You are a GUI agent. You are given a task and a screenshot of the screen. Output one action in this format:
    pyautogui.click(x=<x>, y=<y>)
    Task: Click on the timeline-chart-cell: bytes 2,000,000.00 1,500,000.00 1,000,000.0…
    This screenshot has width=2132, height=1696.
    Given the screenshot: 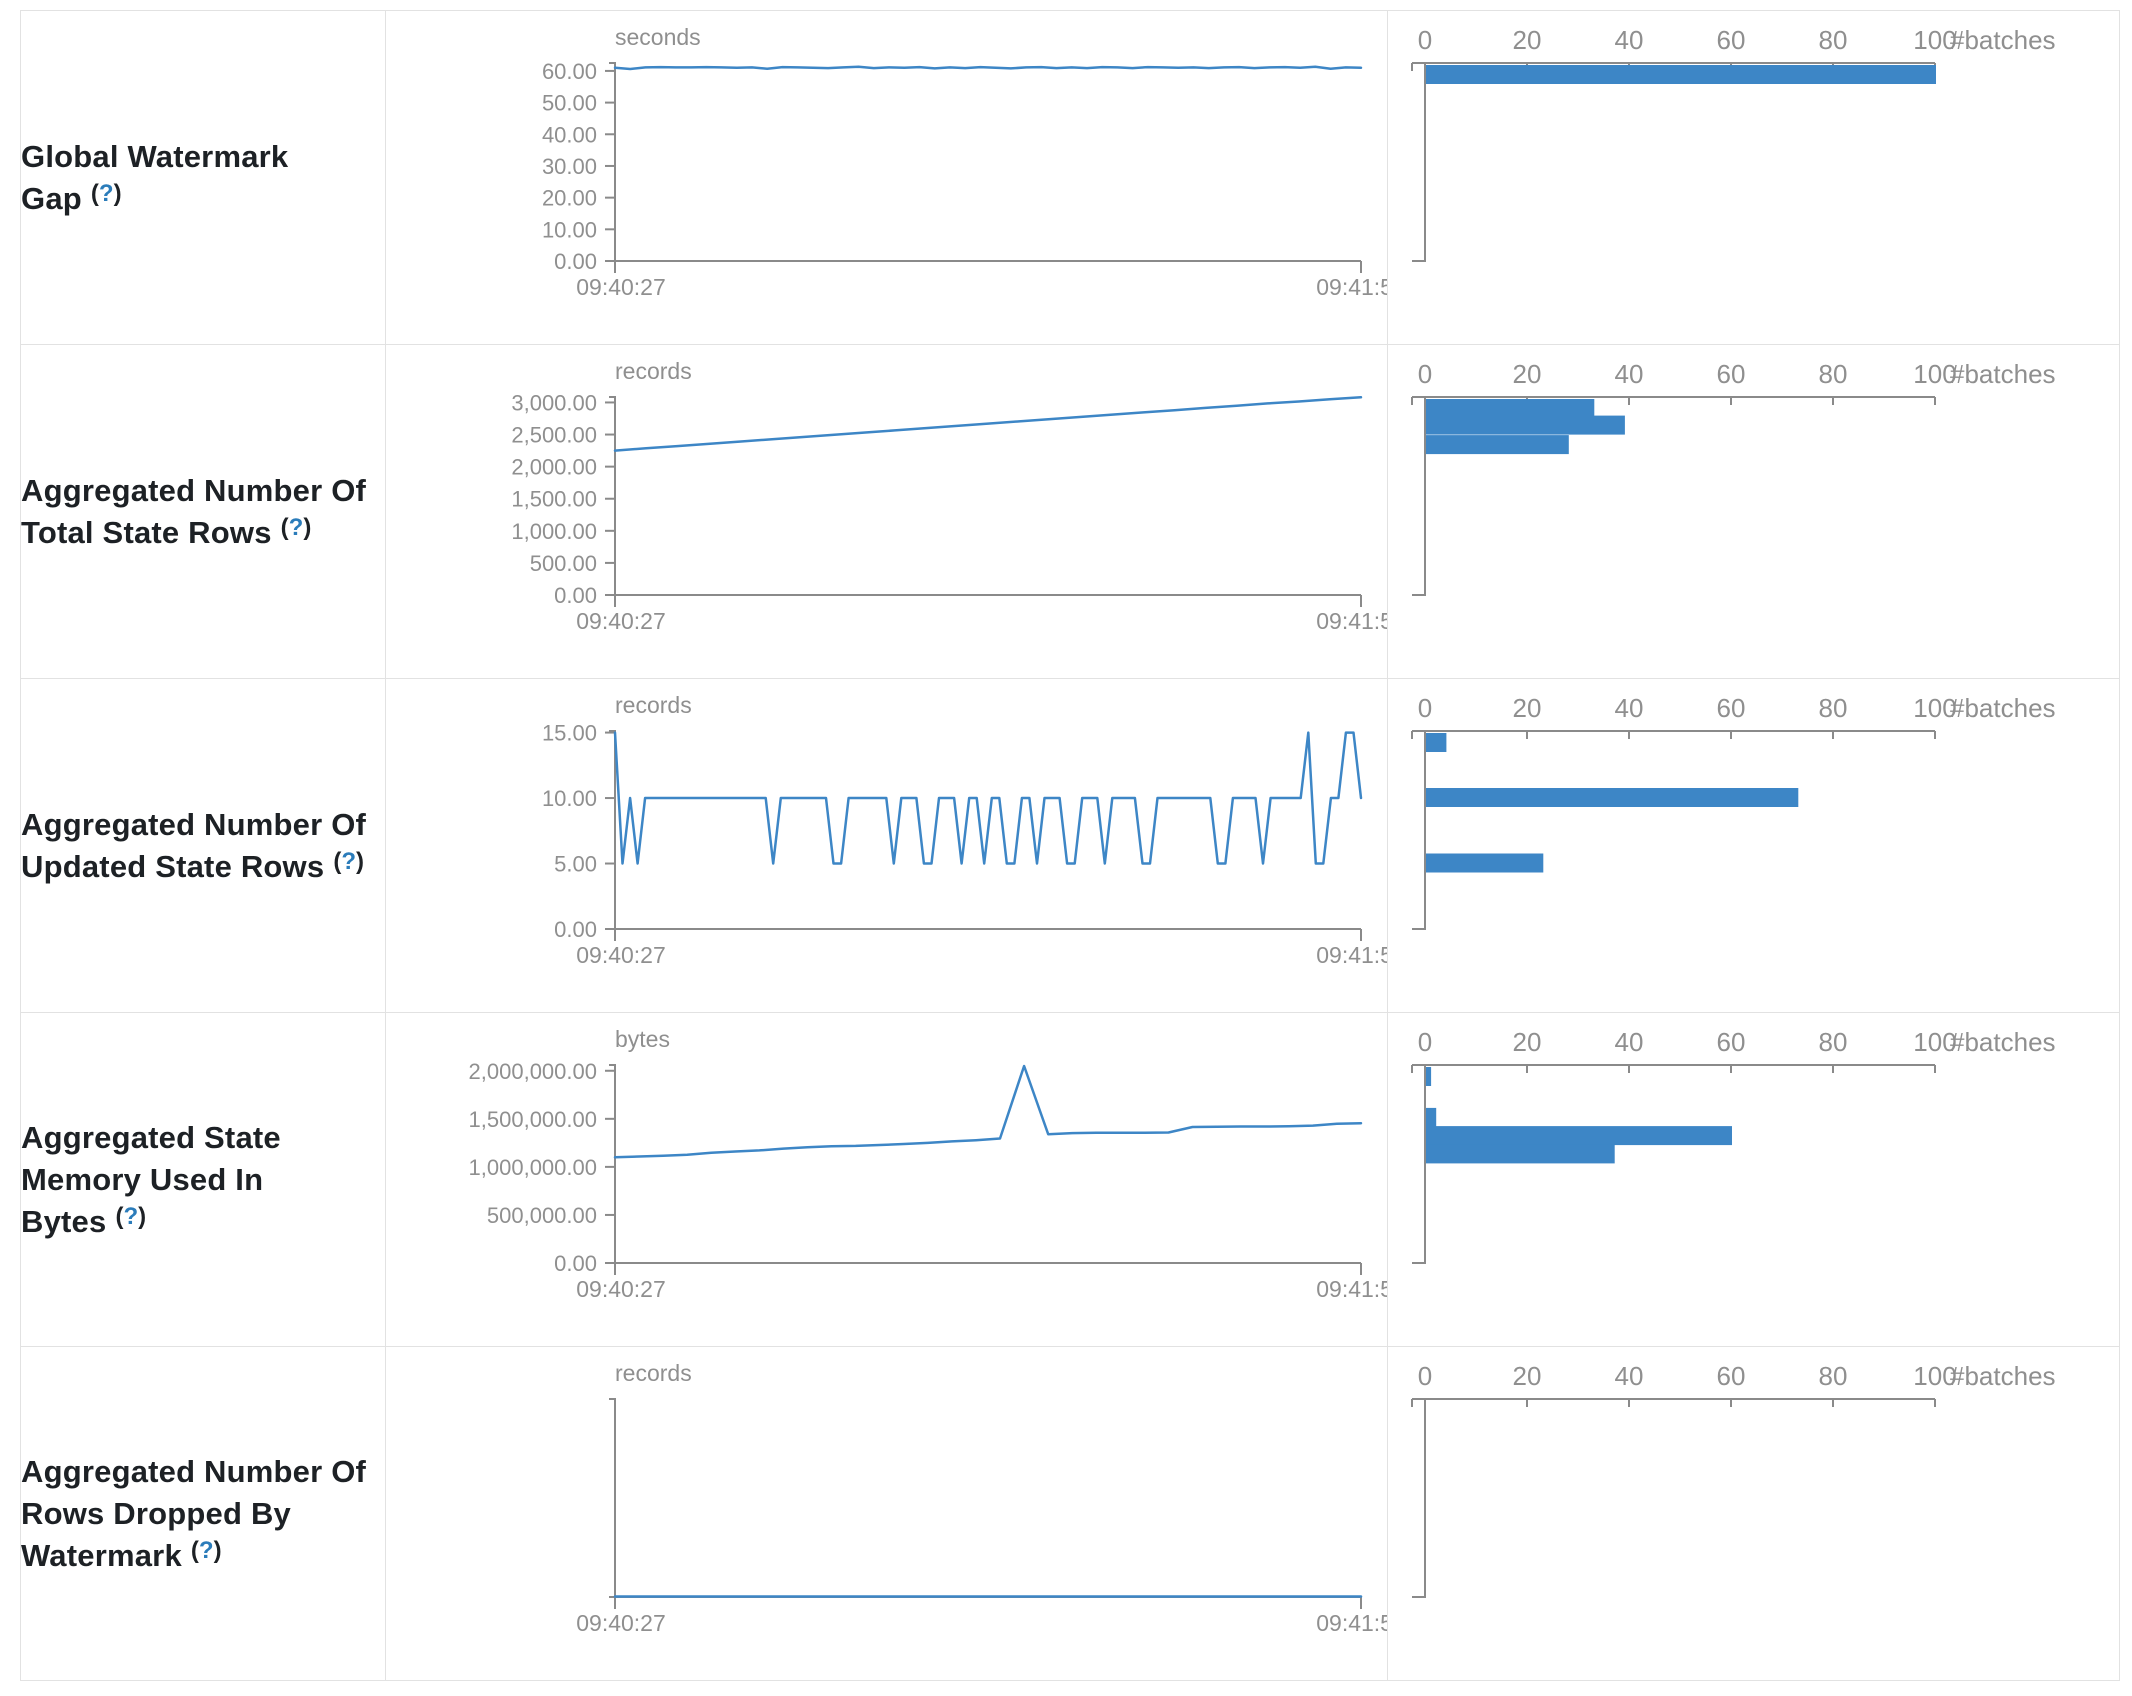 What is the action you would take?
    pyautogui.click(x=886, y=1179)
    